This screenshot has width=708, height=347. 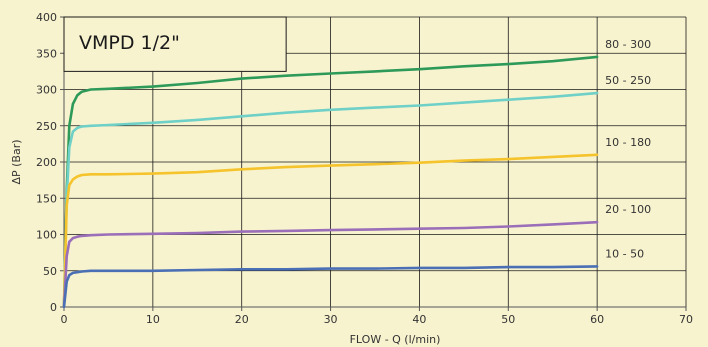 I want to click on x-tick-labels: 0 10 20 30 40 50 60 70, so click(x=377, y=319).